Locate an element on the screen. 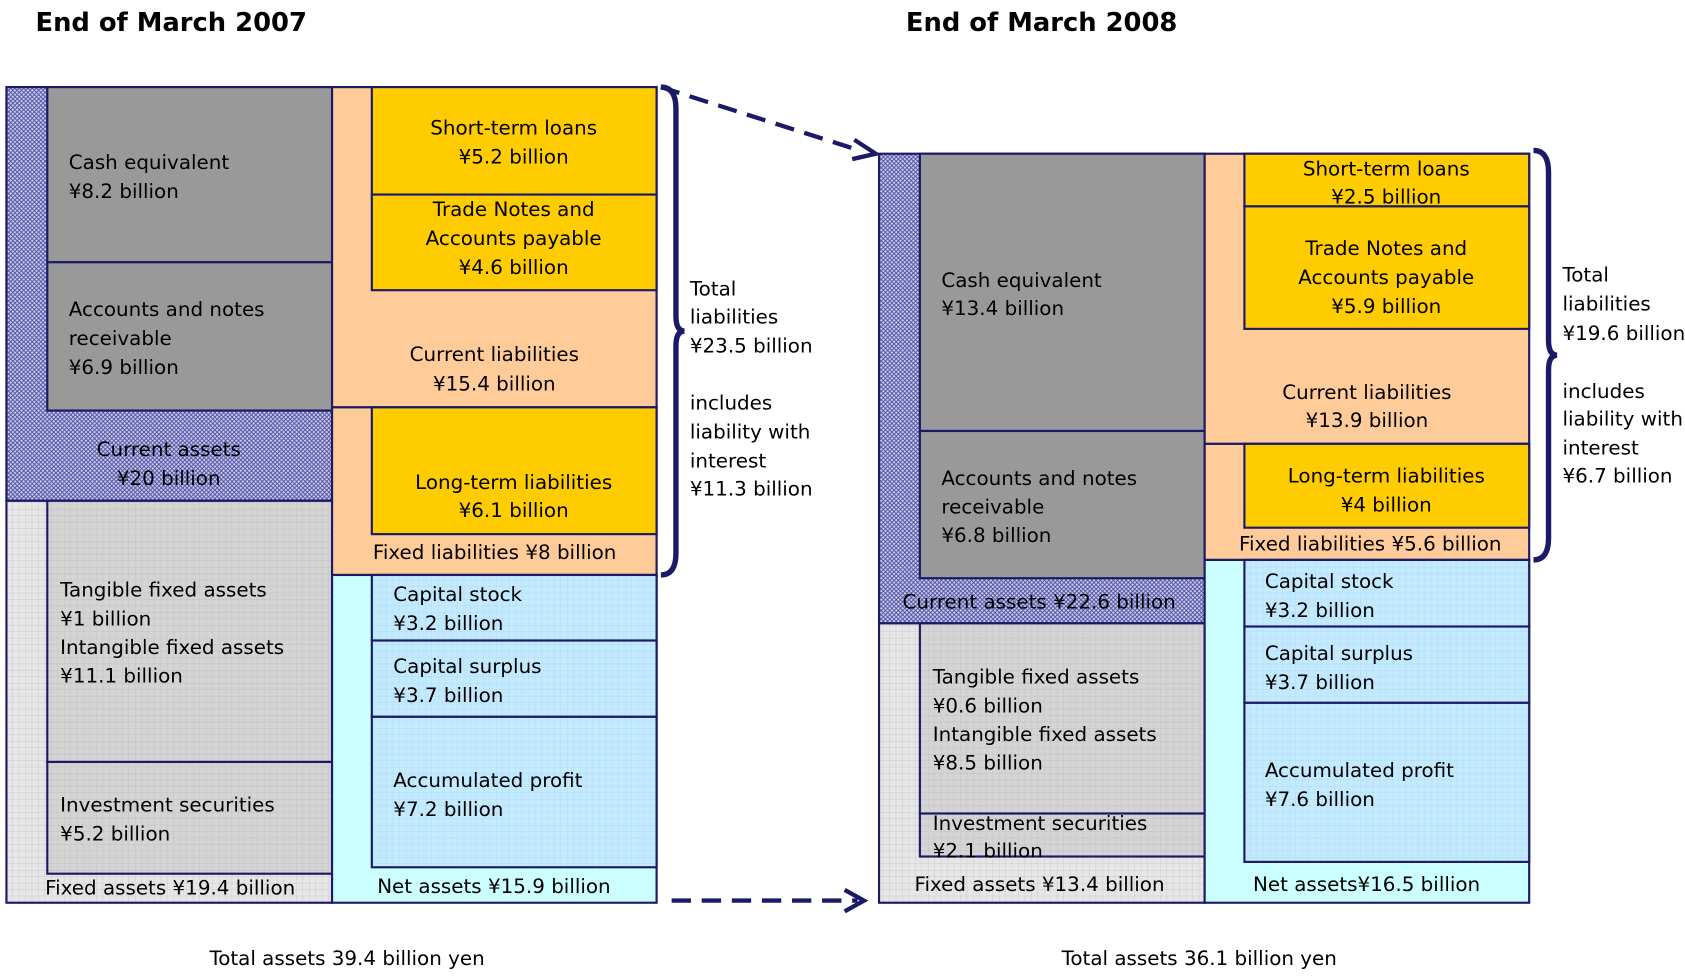 This screenshot has width=1685, height=978. box-label: ¥8.2 billion is located at coordinates (124, 191).